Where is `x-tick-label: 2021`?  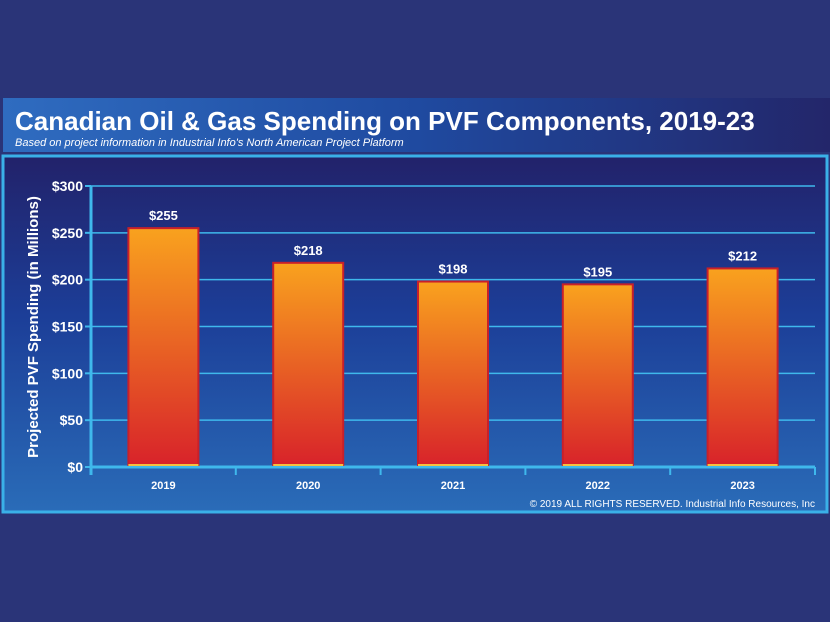
x-tick-label: 2021 is located at coordinates (453, 486).